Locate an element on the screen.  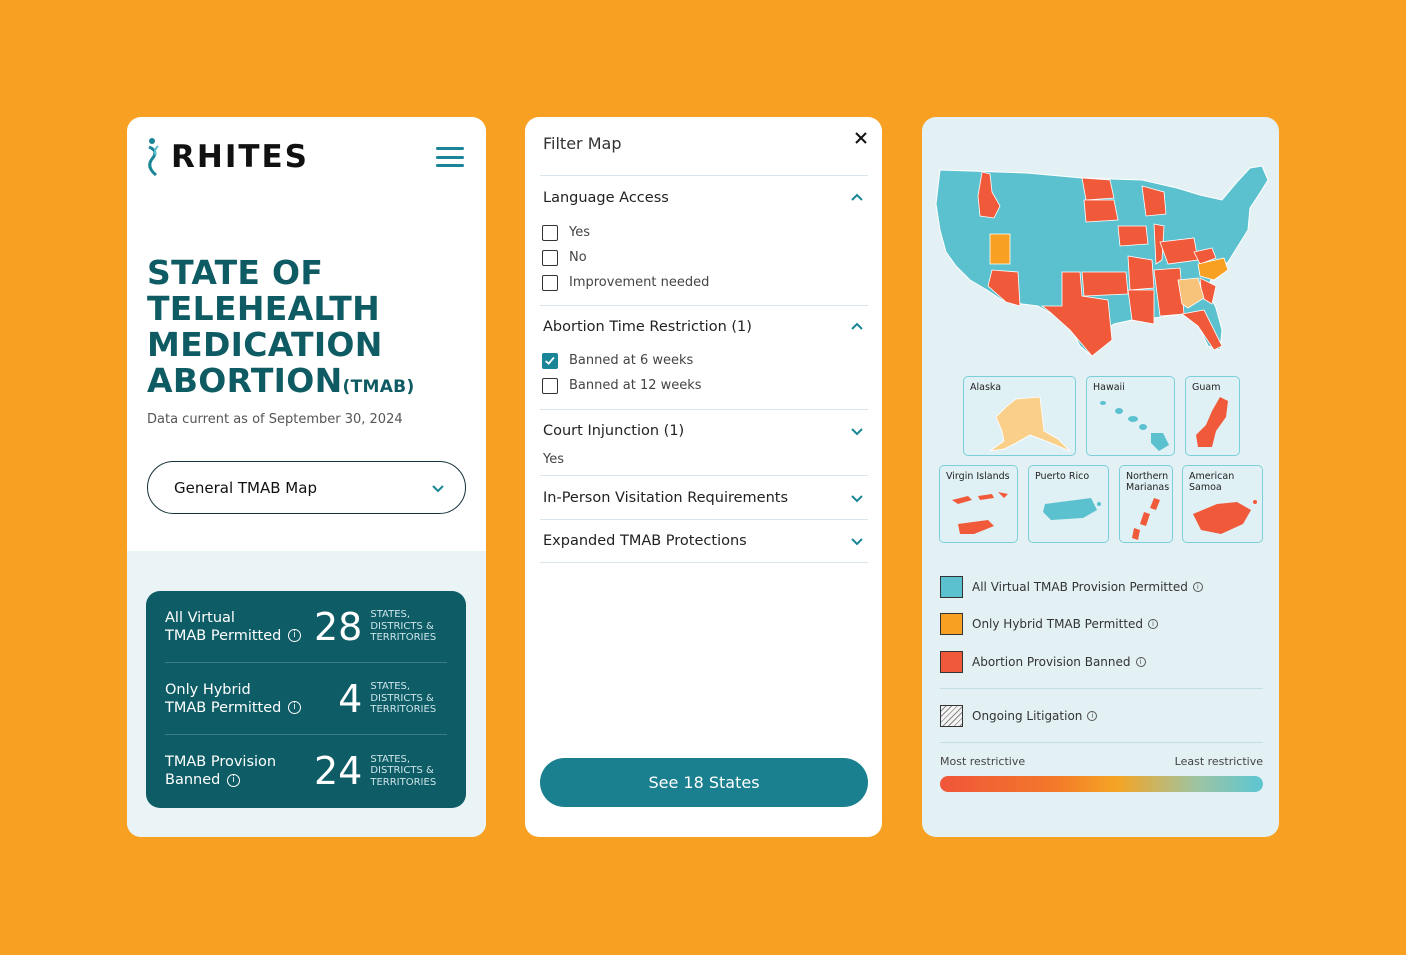
section-title: In-Person Visitation Requirements is located at coordinates (666, 497).